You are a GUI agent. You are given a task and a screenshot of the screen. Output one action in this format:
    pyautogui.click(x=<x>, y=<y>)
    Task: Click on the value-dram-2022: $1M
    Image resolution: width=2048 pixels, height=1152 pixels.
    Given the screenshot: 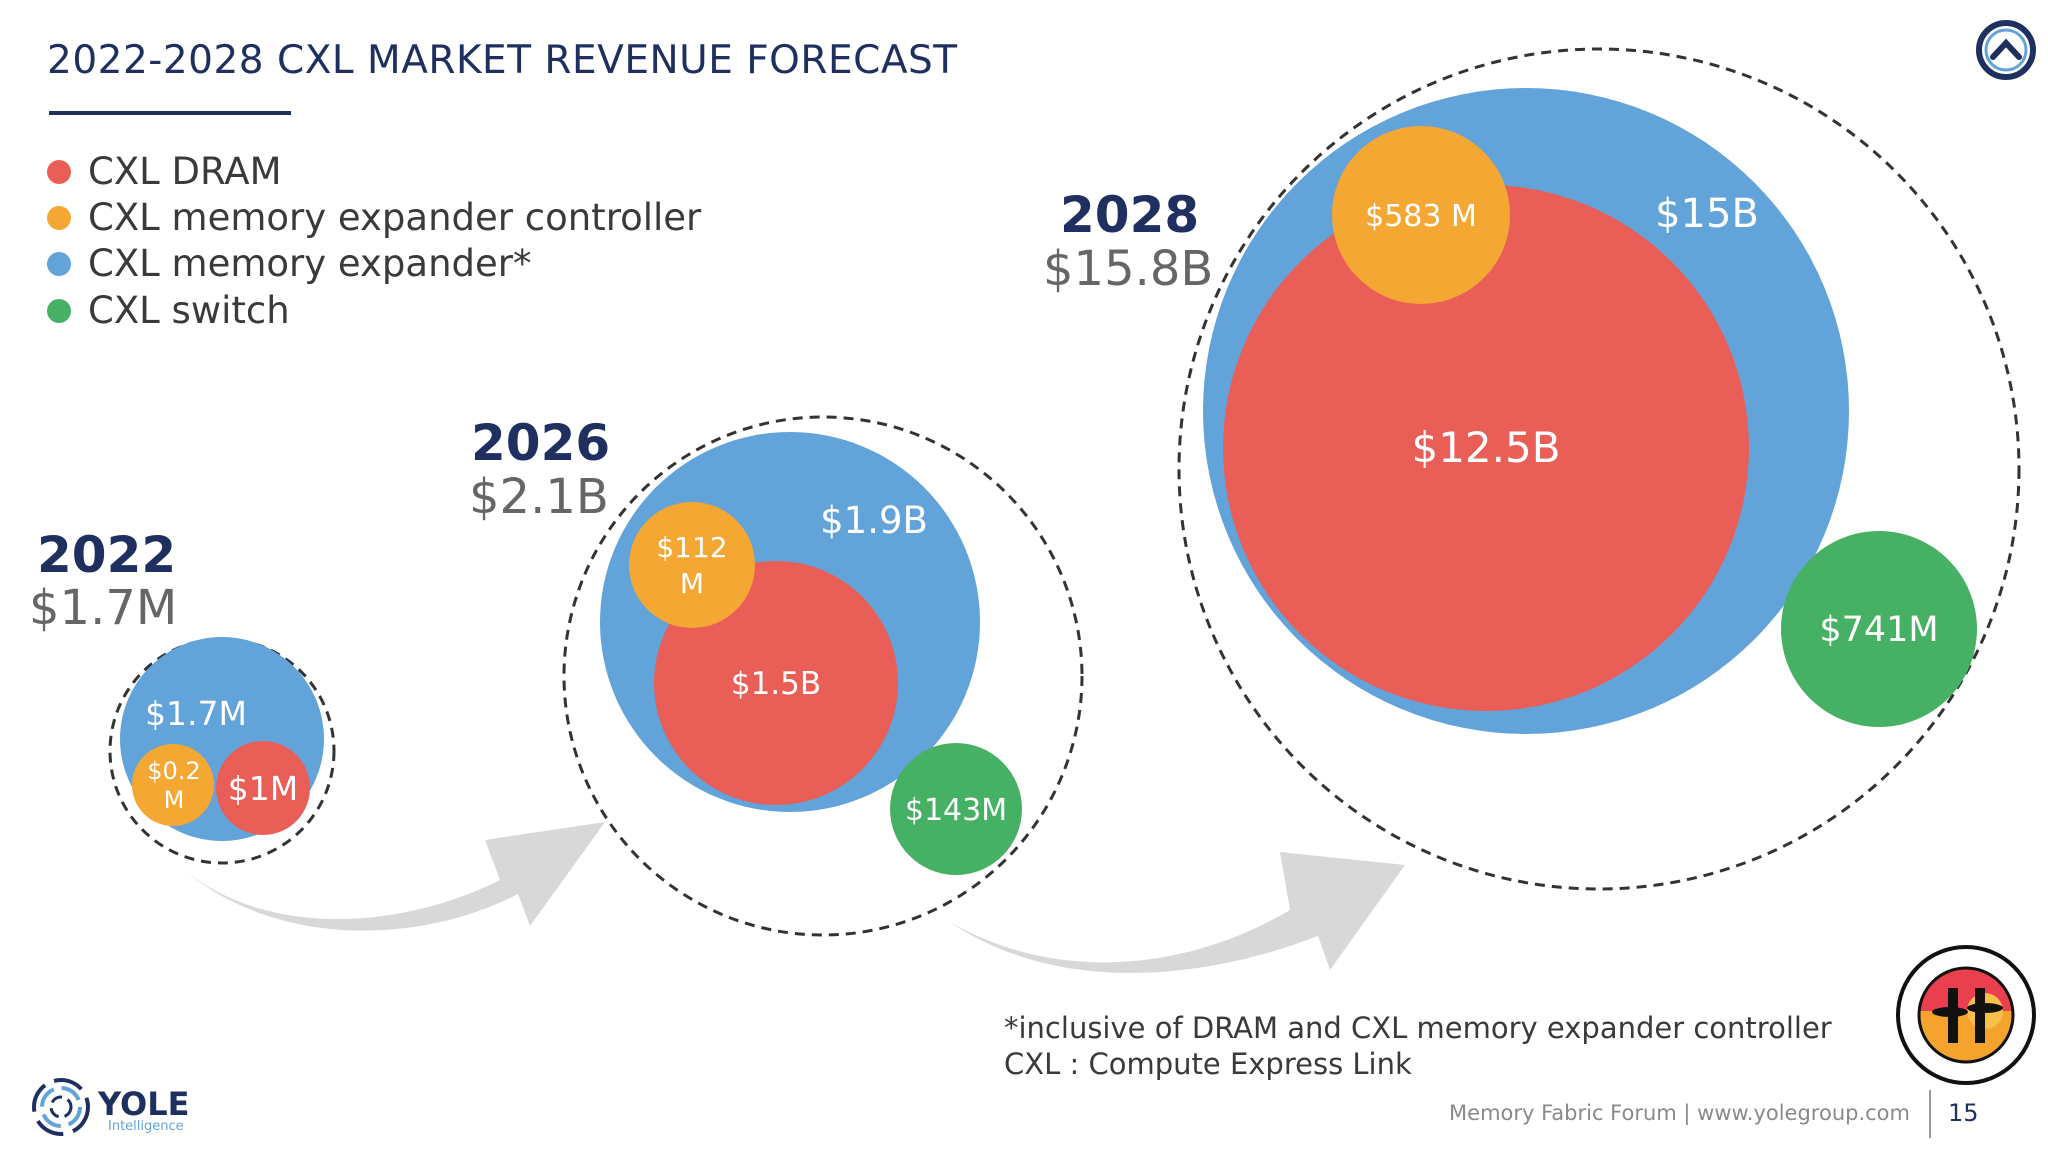 What is the action you would take?
    pyautogui.click(x=263, y=788)
    